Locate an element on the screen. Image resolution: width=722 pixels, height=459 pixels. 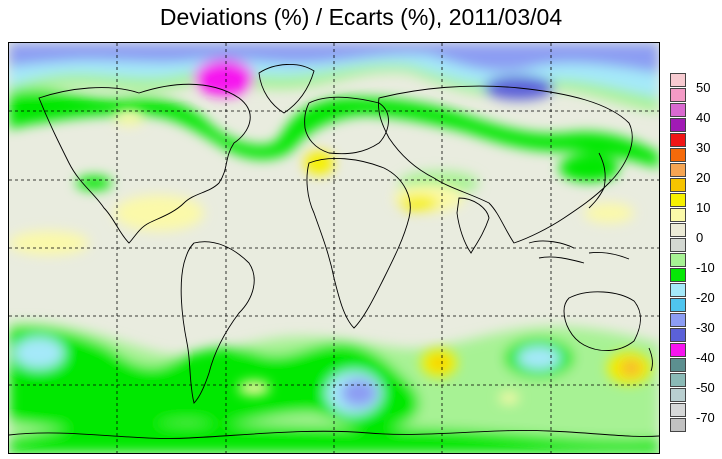
legend-tick-label: 40 is located at coordinates (703, 117).